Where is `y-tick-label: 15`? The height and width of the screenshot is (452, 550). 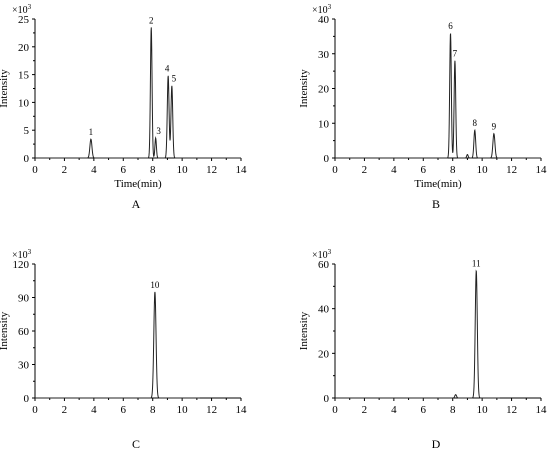 y-tick-label: 15 is located at coordinates (24, 76).